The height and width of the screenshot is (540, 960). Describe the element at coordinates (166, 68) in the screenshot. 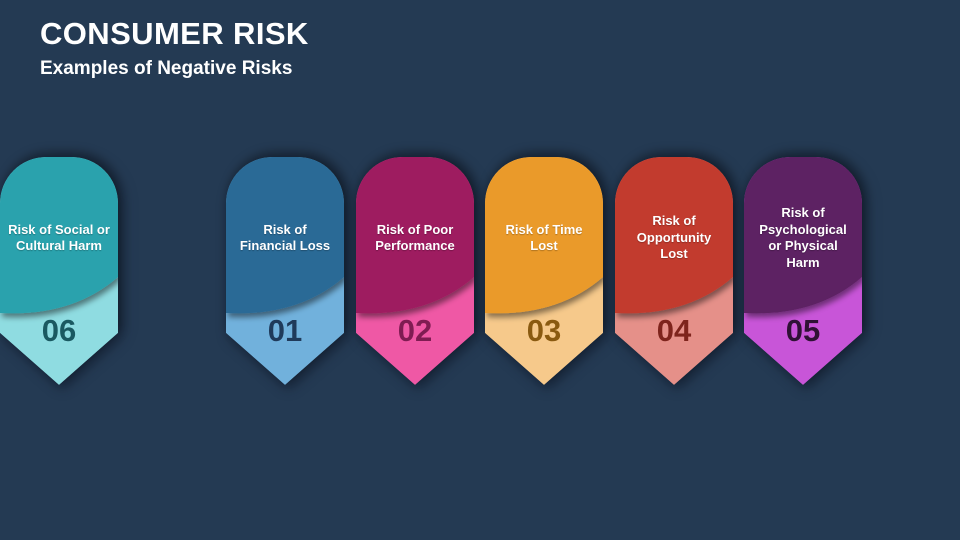

I see `slide-subtitle: Examples of Negative Risks` at that location.